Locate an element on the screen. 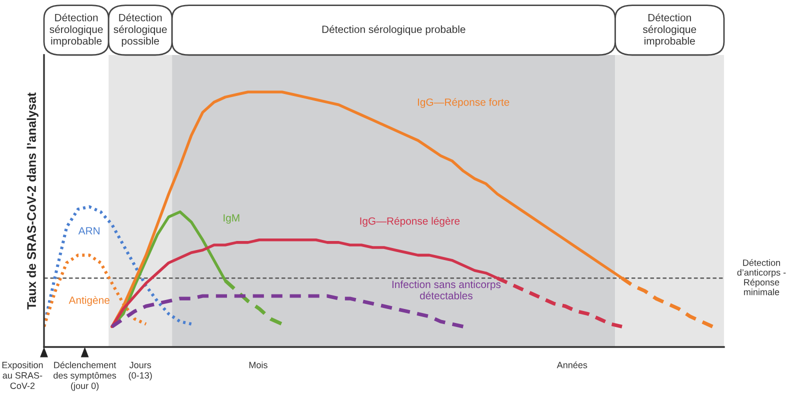 The image size is (790, 397). text: Années is located at coordinates (572, 364).